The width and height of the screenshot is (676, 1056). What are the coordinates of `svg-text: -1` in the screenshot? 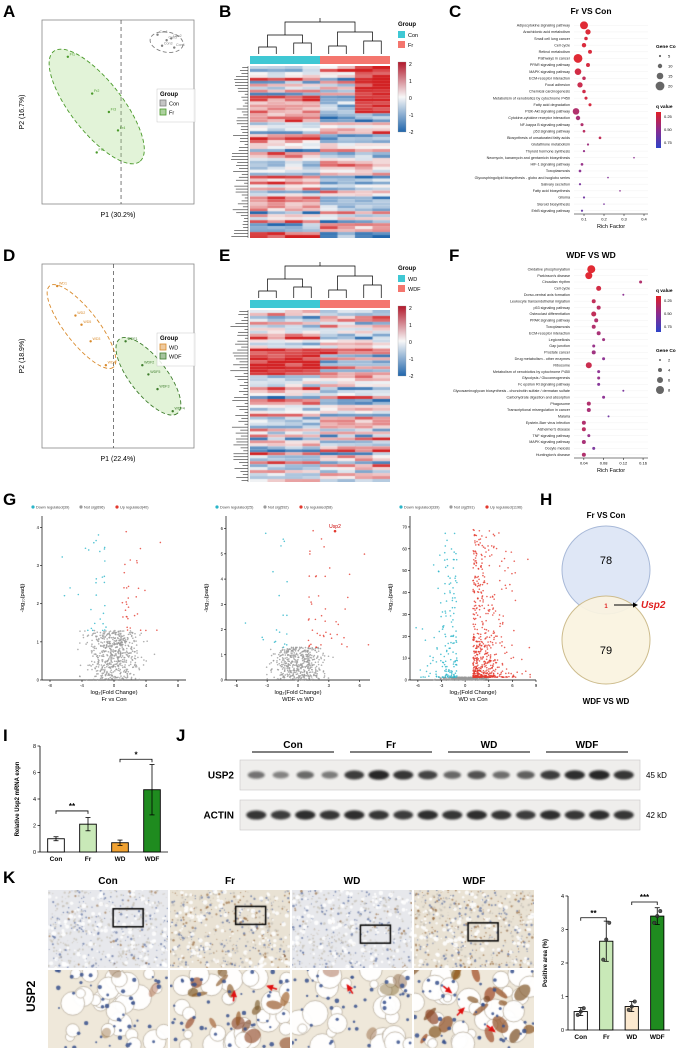 It's located at (411, 116).